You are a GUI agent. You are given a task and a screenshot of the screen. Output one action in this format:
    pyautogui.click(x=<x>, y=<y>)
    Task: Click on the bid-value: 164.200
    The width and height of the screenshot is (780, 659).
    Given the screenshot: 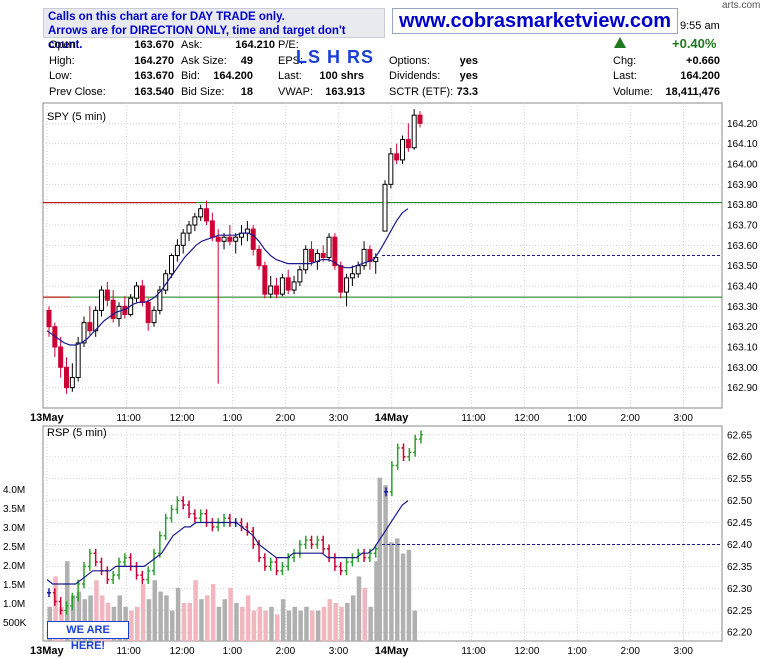 What is the action you would take?
    pyautogui.click(x=233, y=76)
    